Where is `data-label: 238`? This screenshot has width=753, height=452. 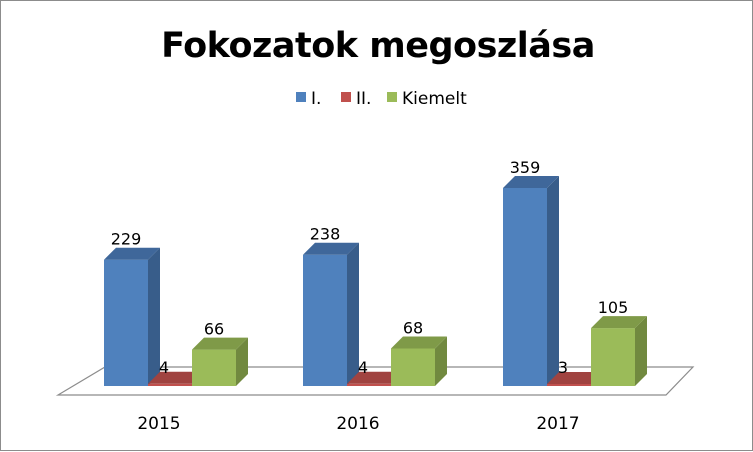 data-label: 238 is located at coordinates (325, 234).